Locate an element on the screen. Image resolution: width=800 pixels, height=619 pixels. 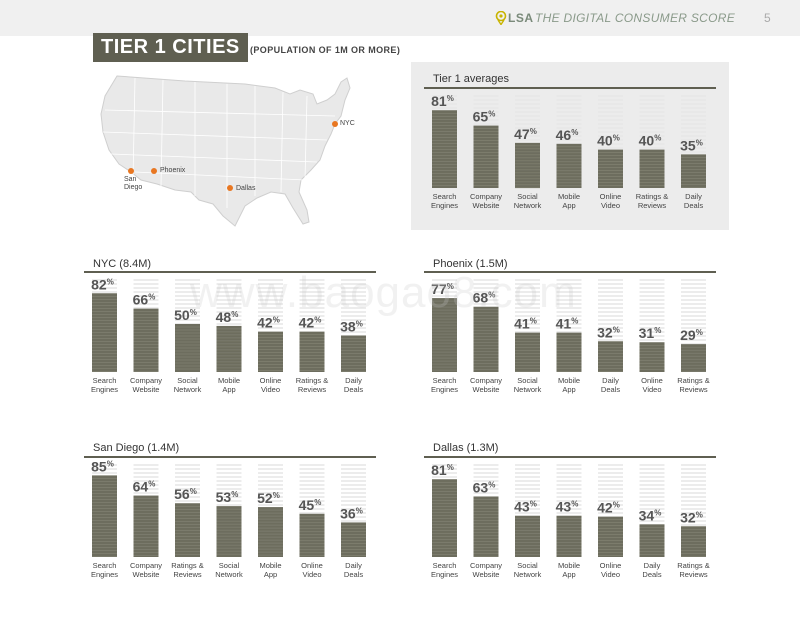
data-label: 48% is located at coordinates (227, 317).